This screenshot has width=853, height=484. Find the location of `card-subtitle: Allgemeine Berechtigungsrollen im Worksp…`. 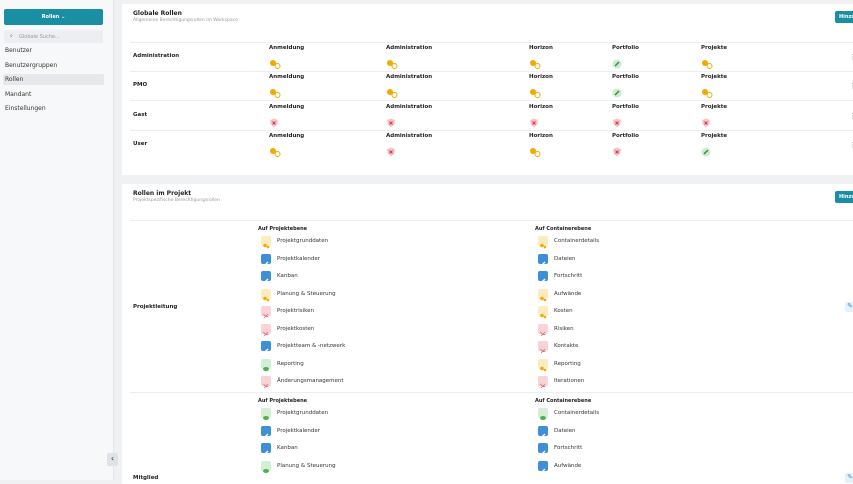

card-subtitle: Allgemeine Berechtigungsrollen im Worksp… is located at coordinates (185, 20).